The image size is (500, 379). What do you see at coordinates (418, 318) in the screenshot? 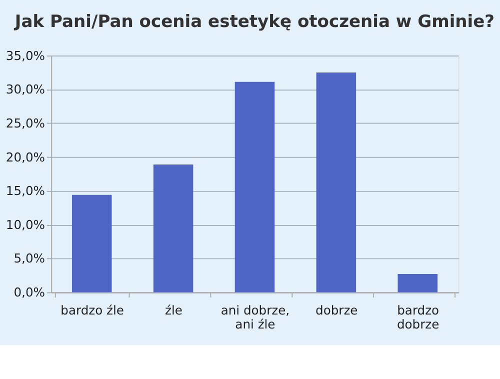
I see `x-tick-label: bardzo dobrze` at bounding box center [418, 318].